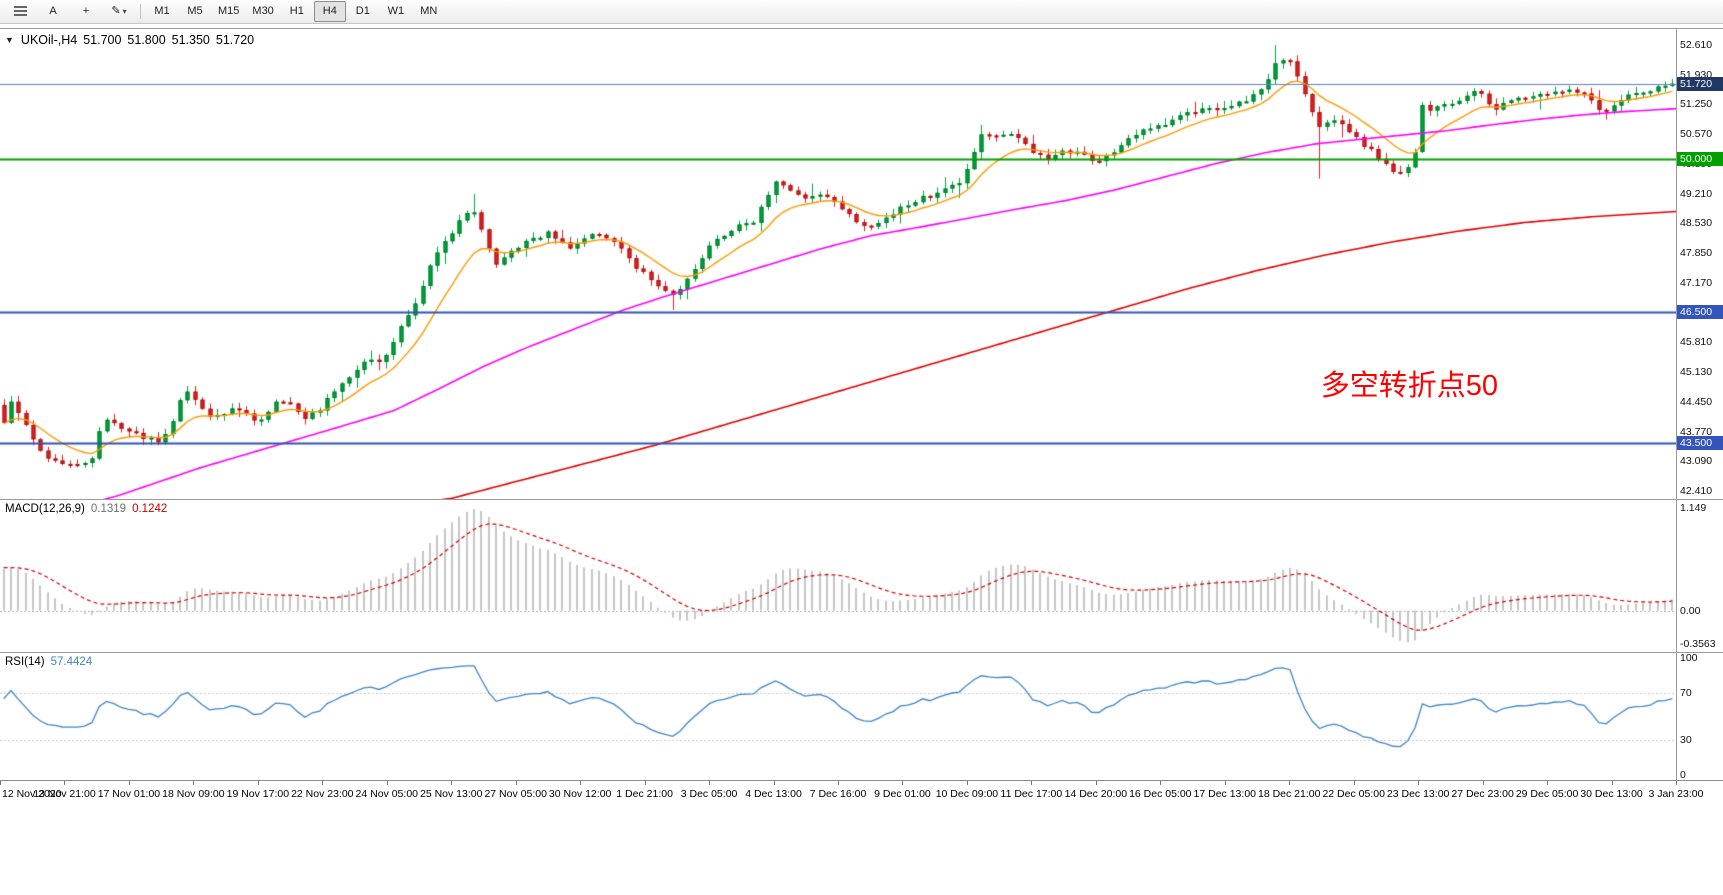 This screenshot has height=895, width=1723. What do you see at coordinates (1686, 693) in the screenshot?
I see `rsi-axis-label: 70` at bounding box center [1686, 693].